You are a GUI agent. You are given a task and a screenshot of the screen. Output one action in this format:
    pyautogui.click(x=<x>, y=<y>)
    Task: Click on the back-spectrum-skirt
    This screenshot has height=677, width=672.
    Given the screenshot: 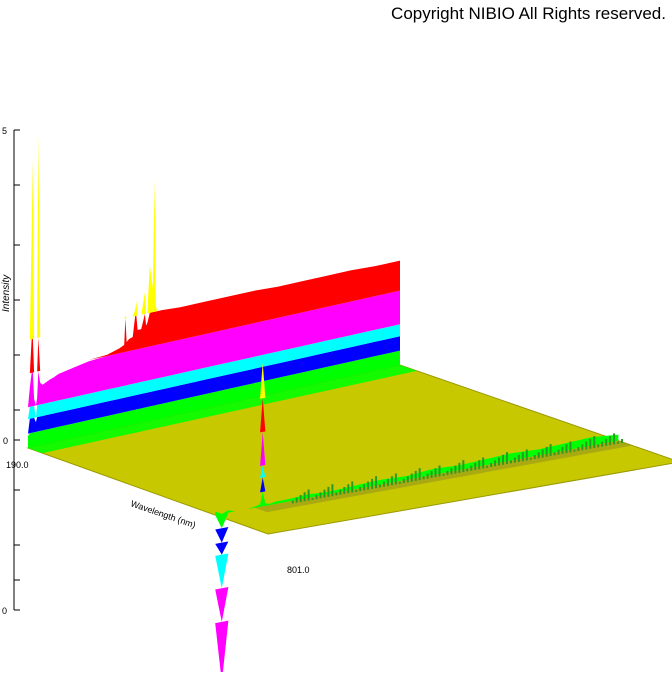 What is the action you would take?
    pyautogui.click(x=222, y=409)
    